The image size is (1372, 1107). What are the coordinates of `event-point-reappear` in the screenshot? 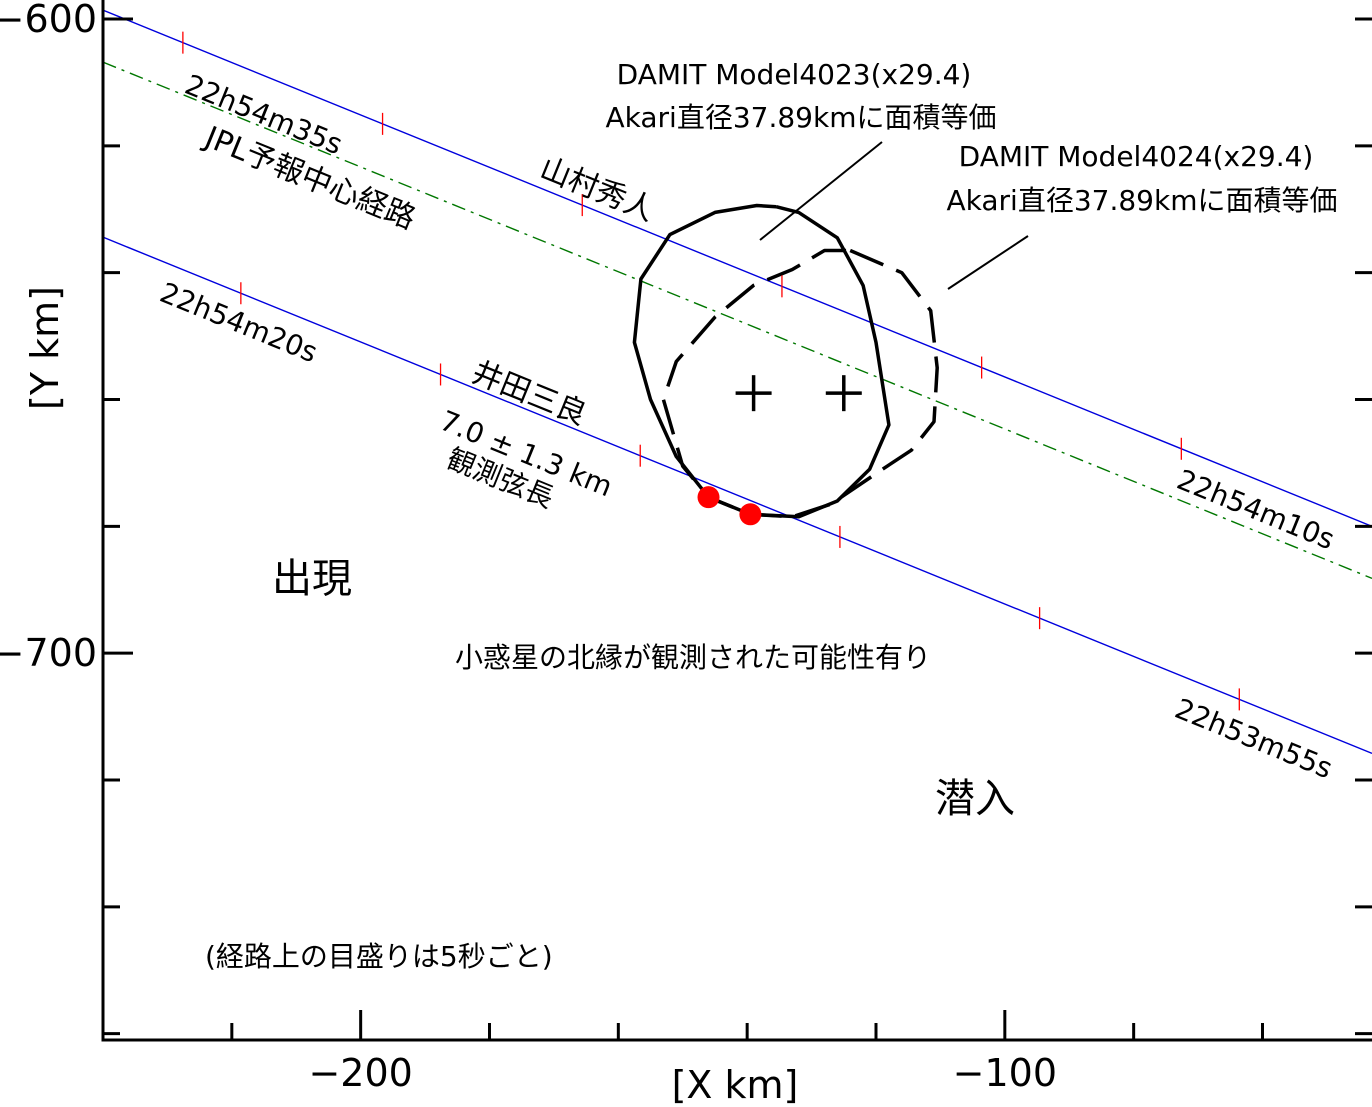 It's located at (750, 514).